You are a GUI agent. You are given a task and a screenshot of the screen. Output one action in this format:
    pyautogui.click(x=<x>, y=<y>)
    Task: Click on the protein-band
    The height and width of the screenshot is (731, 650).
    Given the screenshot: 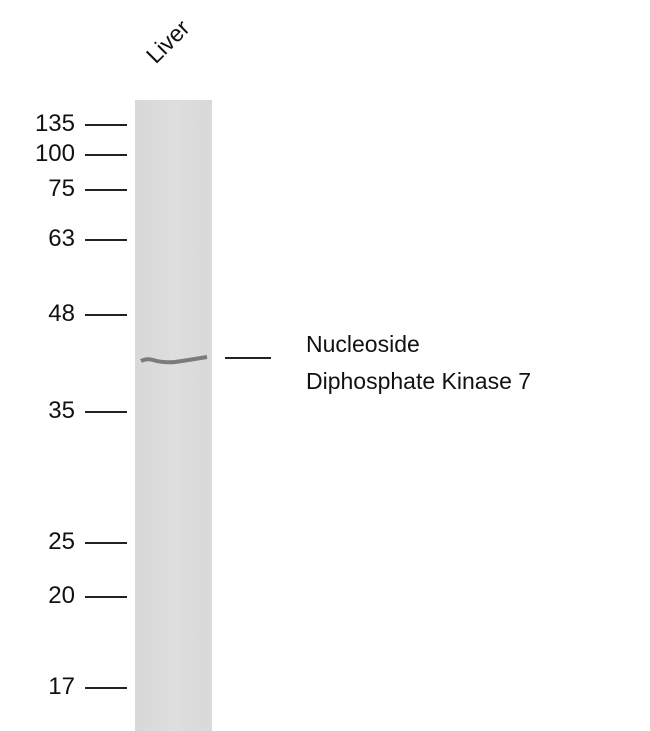 What is the action you would take?
    pyautogui.click(x=174, y=360)
    